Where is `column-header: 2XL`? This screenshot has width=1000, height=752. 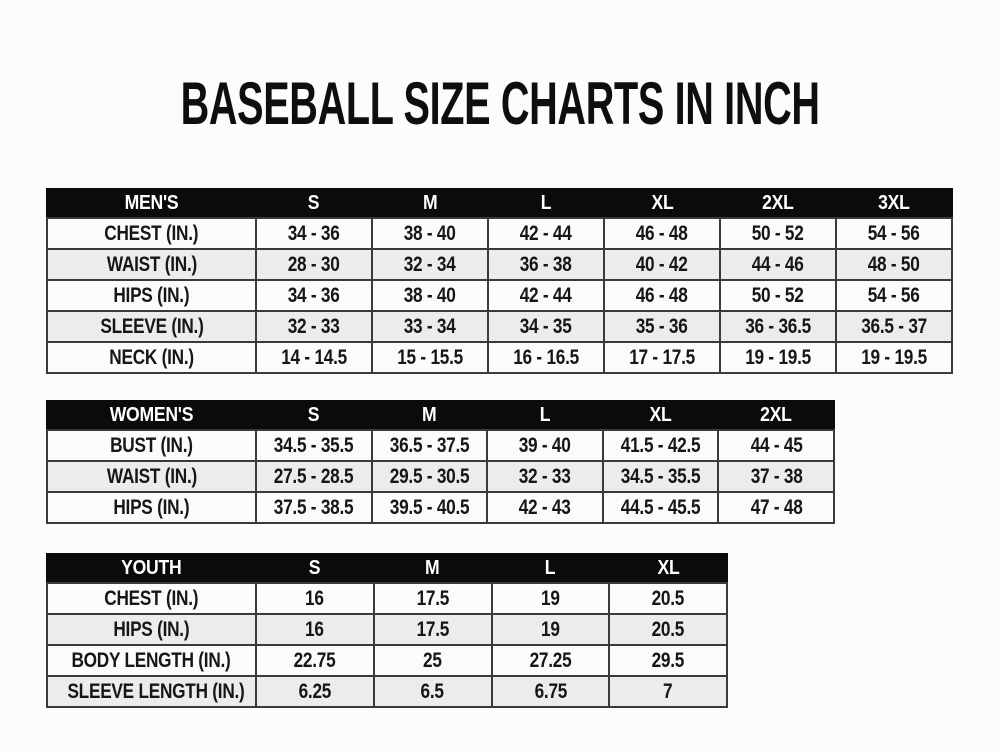
column-header: 2XL is located at coordinates (778, 203).